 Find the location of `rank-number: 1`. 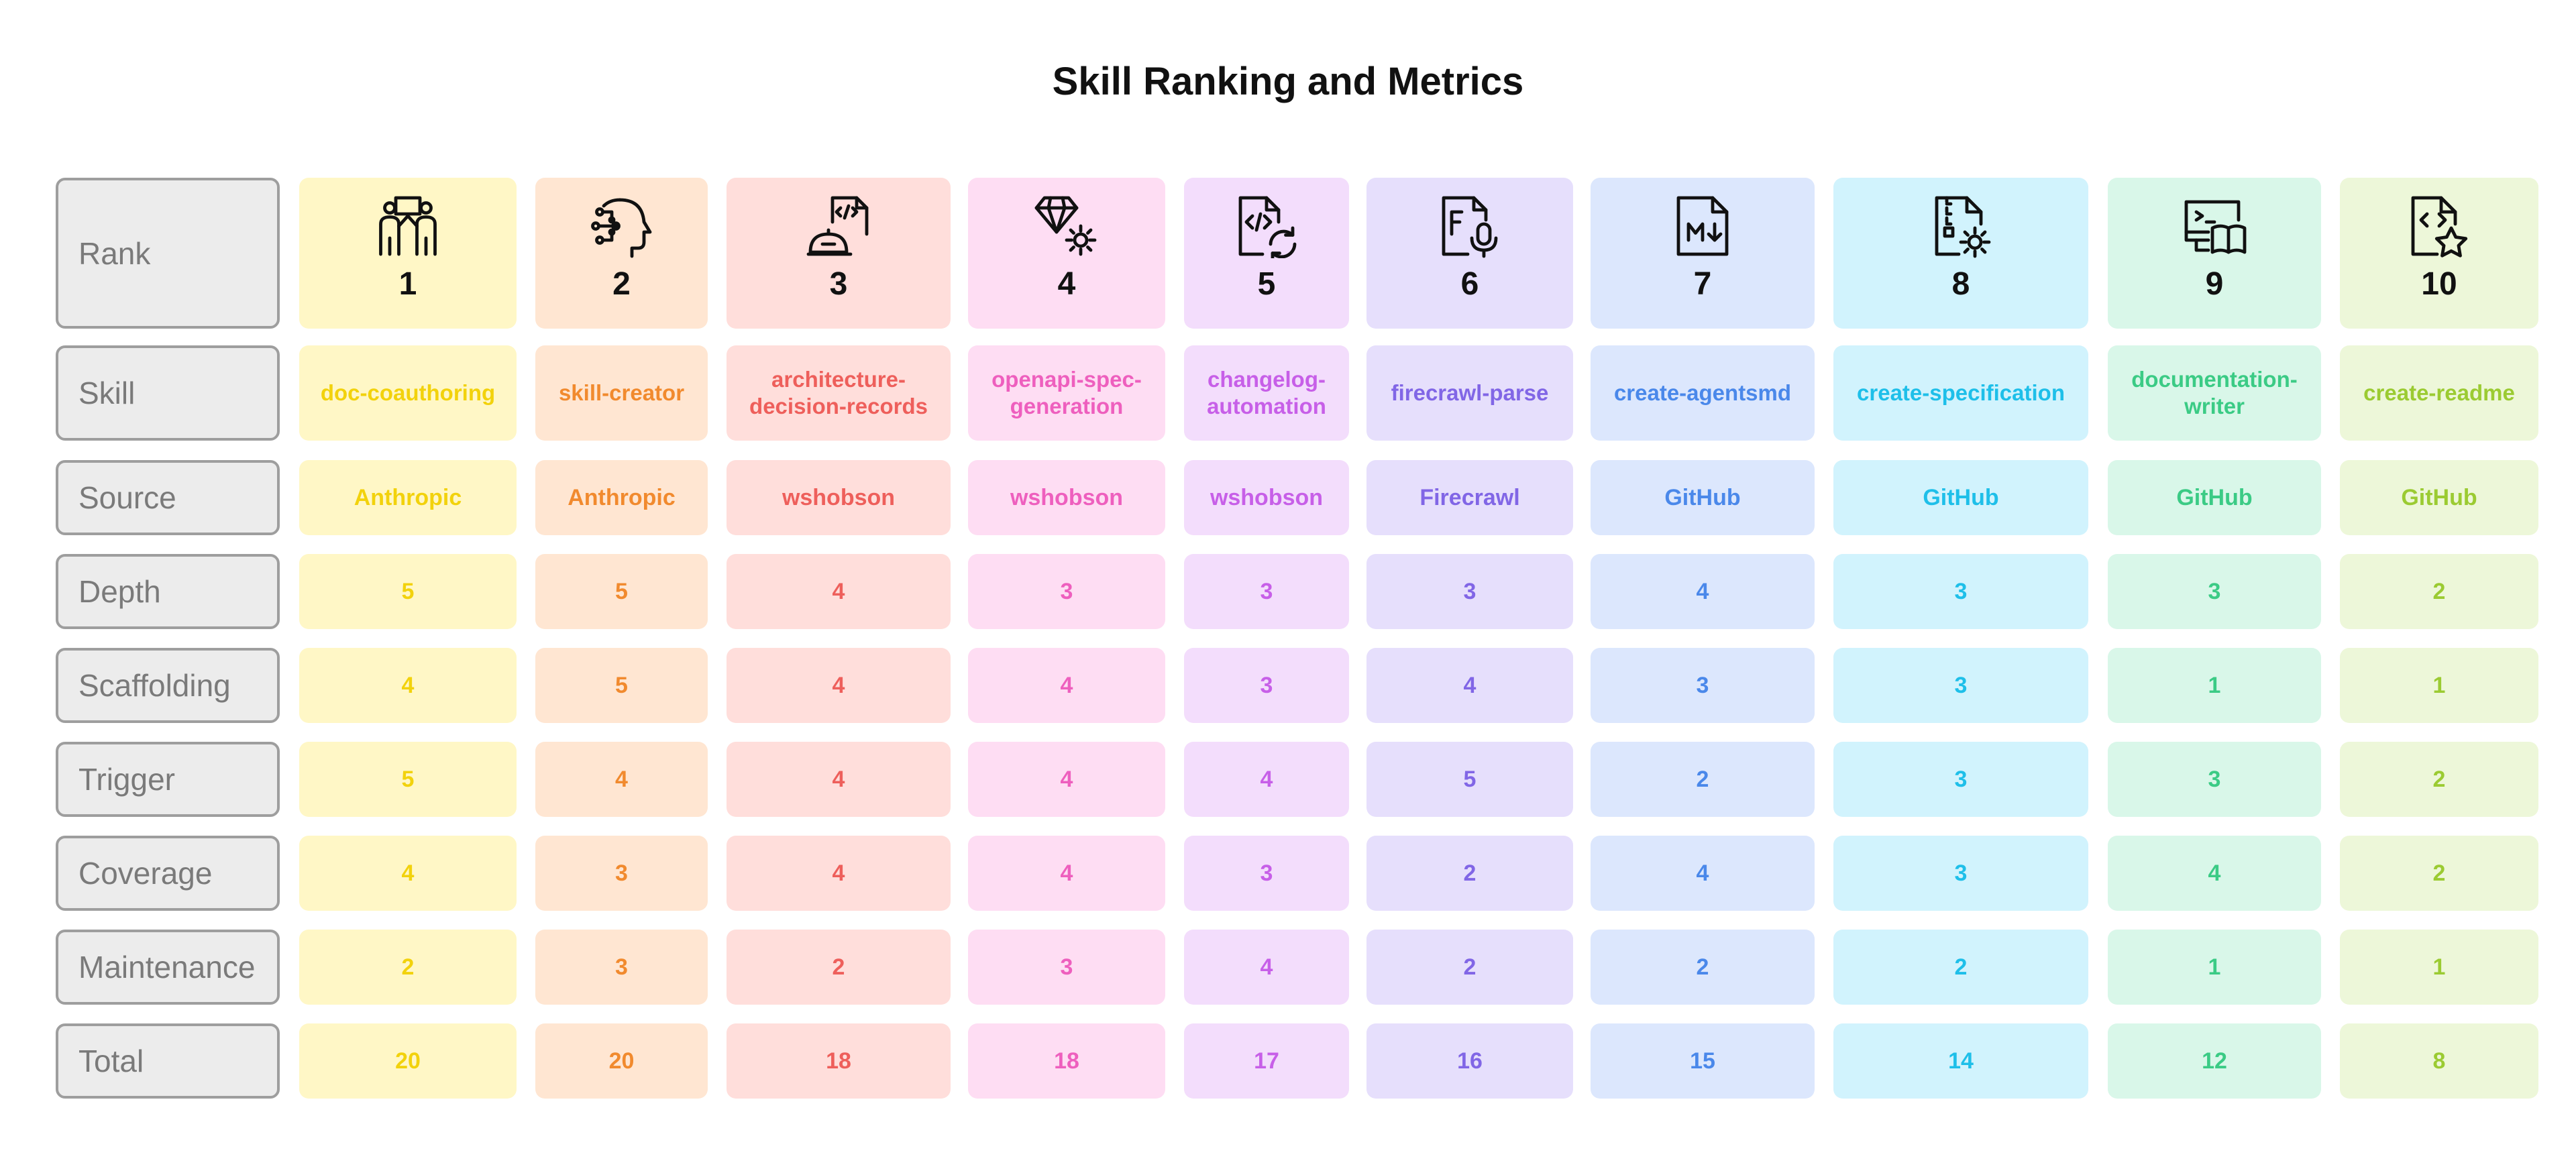

rank-number: 1 is located at coordinates (407, 284).